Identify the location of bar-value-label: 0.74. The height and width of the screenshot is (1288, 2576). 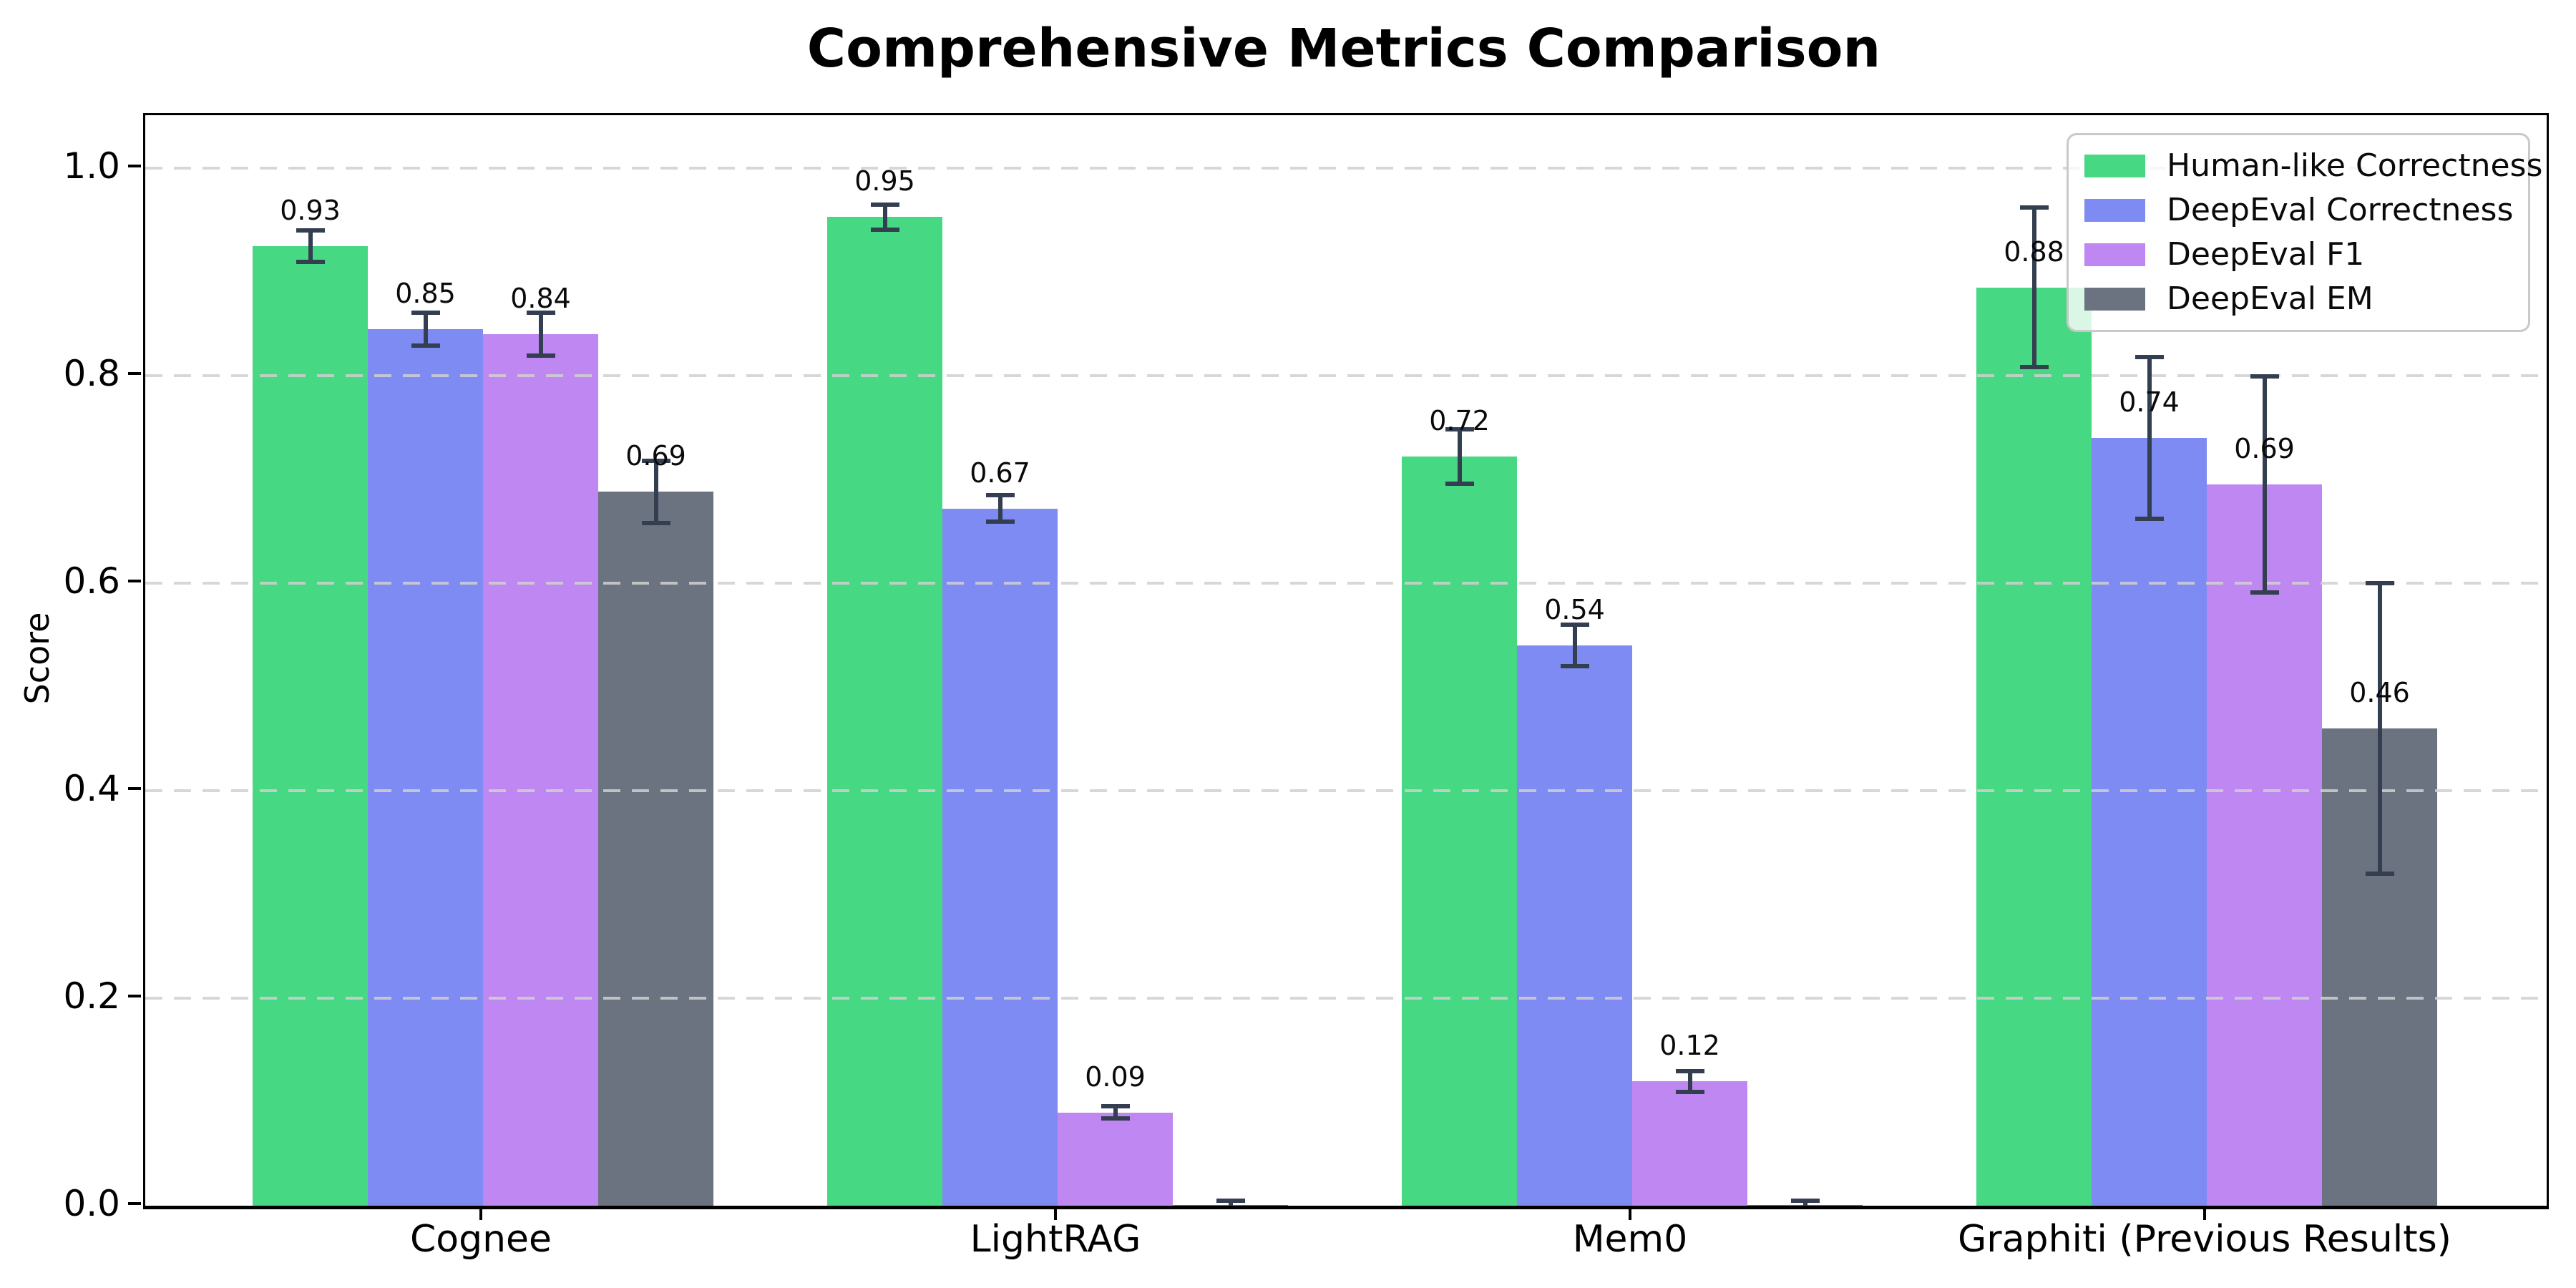
(2149, 402).